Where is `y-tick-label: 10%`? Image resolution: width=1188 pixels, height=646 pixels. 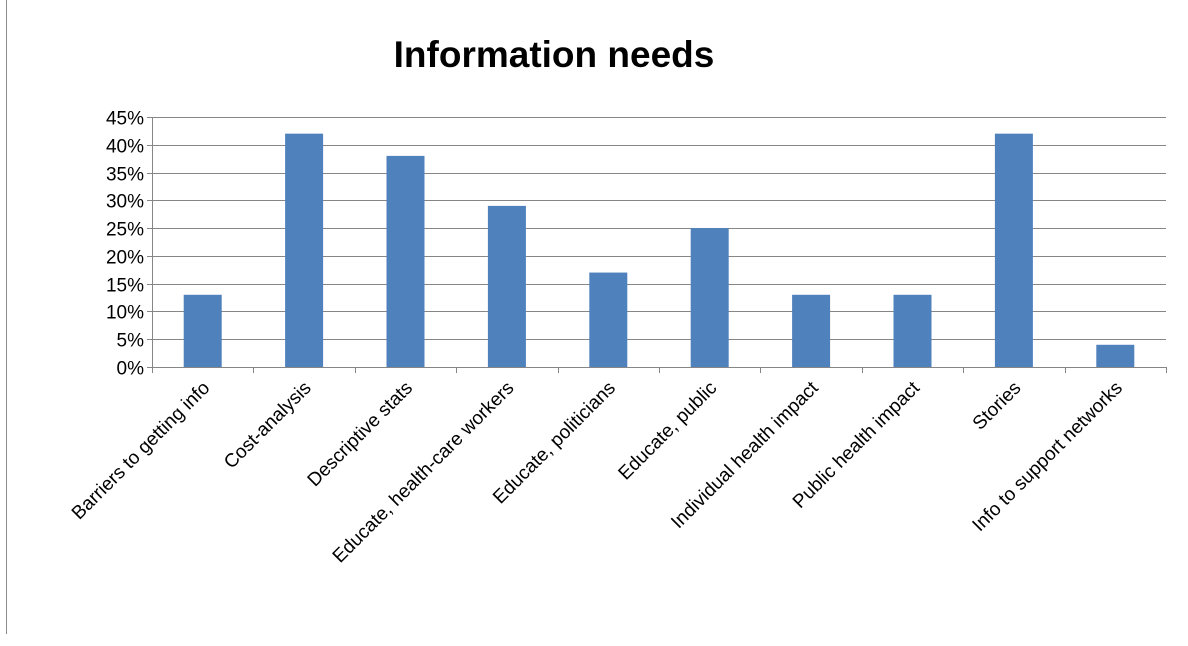 y-tick-label: 10% is located at coordinates (125, 313).